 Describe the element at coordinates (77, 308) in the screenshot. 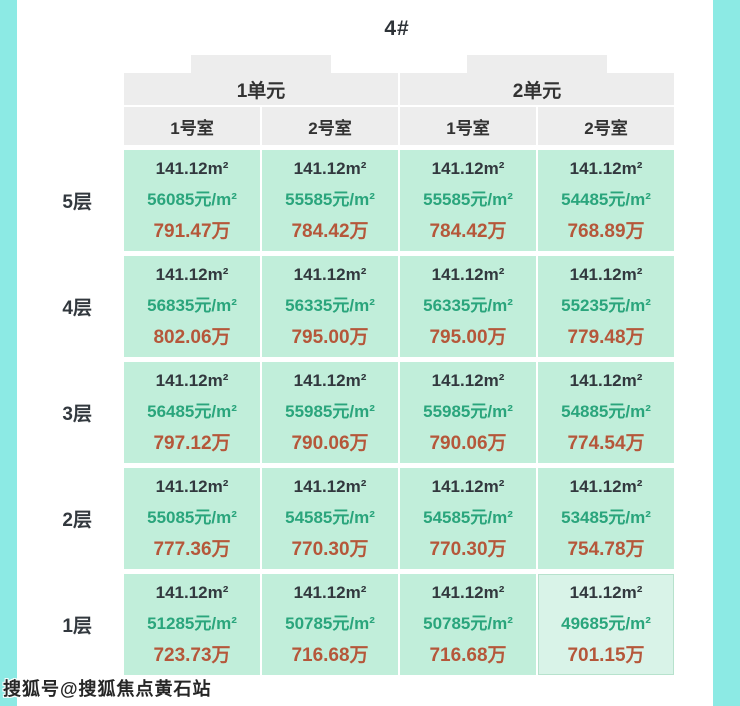

I see `floor-label: 4层` at that location.